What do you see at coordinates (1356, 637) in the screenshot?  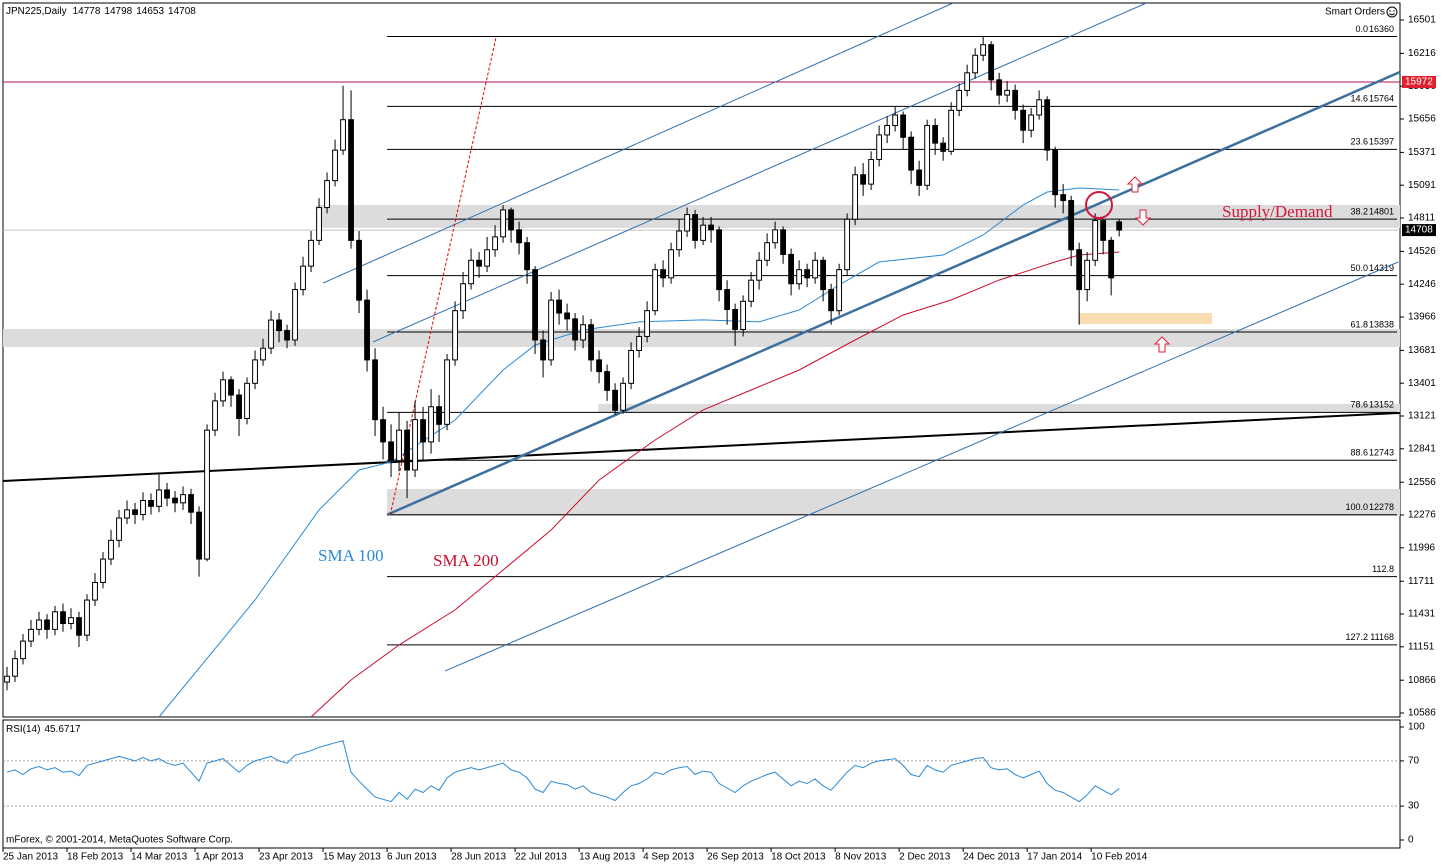 I see `fib-level-label: 127.2` at bounding box center [1356, 637].